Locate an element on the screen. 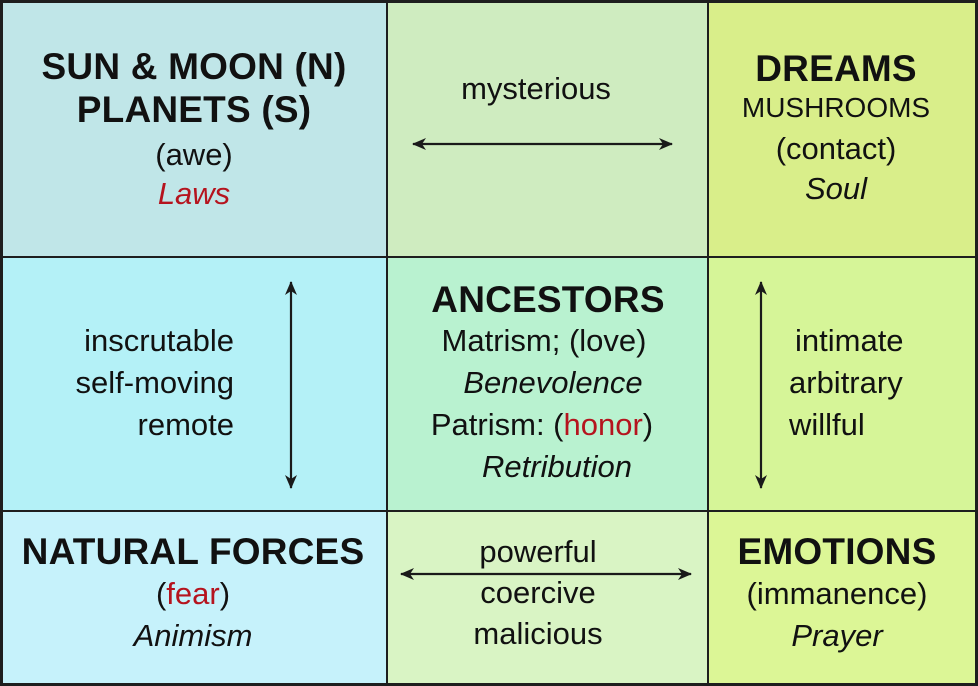 The width and height of the screenshot is (978, 686). cell-bottom-middle is located at coordinates (547, 597).